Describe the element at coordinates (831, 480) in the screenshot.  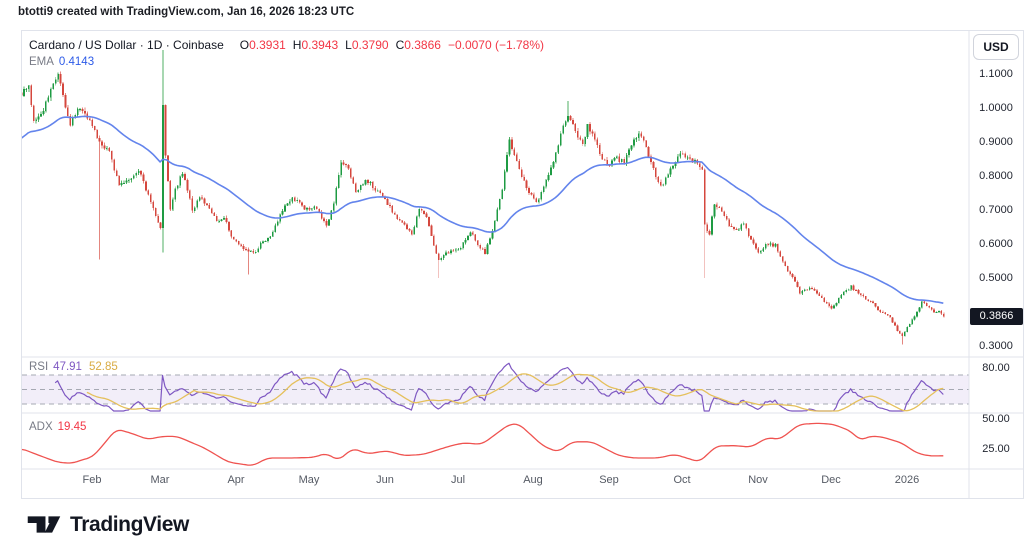
I see `time-tick-label: Dec` at that location.